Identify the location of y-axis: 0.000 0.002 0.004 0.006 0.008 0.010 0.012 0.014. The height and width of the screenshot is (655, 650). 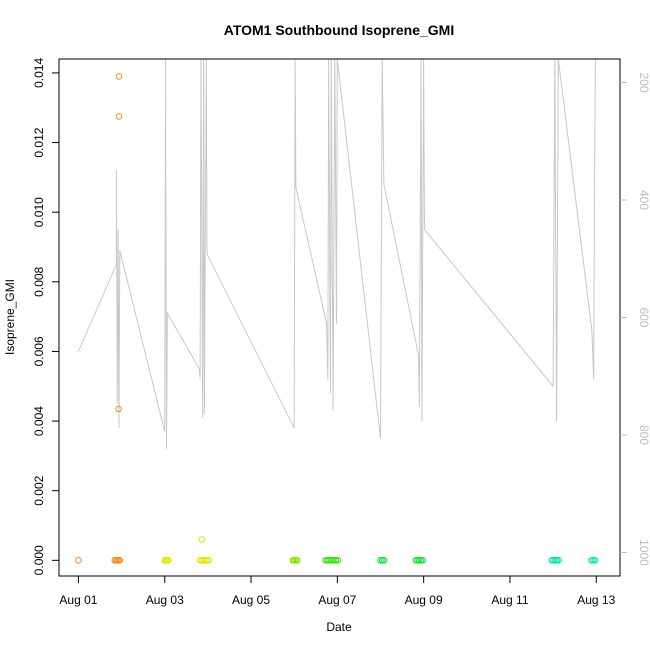
(45, 316).